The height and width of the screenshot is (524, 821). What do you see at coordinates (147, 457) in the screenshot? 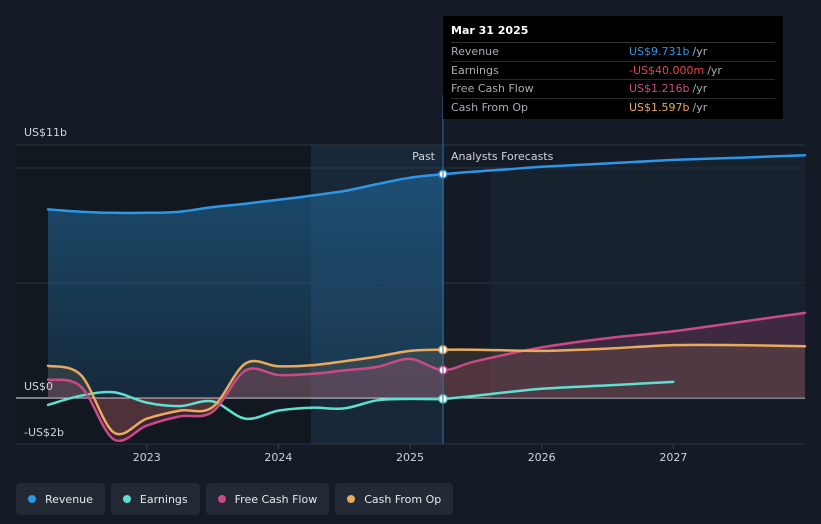
I see `x-tick-label: 2023` at bounding box center [147, 457].